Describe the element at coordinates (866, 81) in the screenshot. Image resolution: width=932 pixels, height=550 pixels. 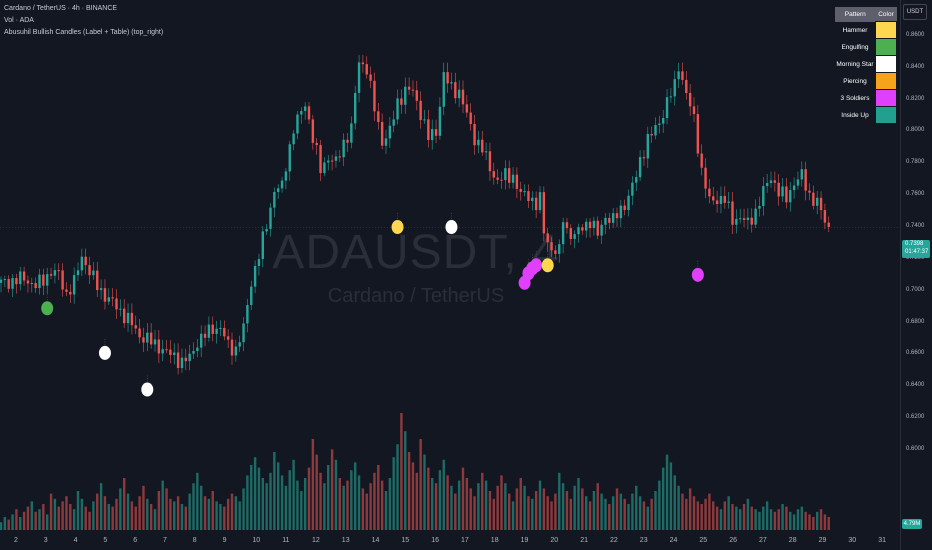
I see `legend-row: Piercing` at that location.